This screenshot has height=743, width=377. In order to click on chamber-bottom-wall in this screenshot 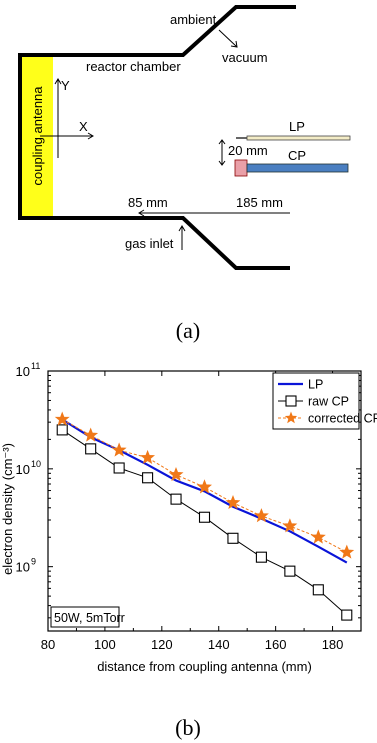, I will do `click(155, 243)`.